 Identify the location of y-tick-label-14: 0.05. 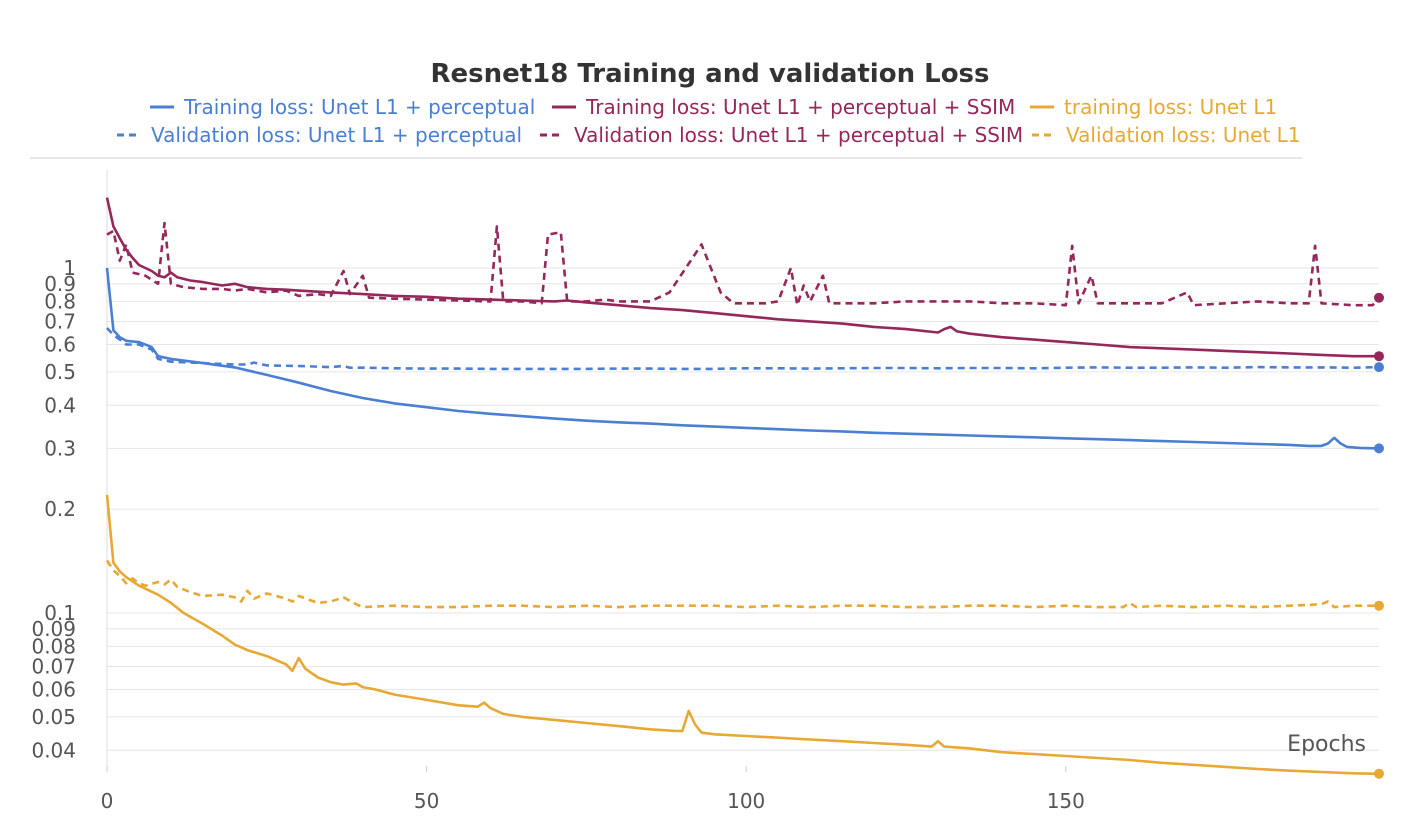
(53, 717).